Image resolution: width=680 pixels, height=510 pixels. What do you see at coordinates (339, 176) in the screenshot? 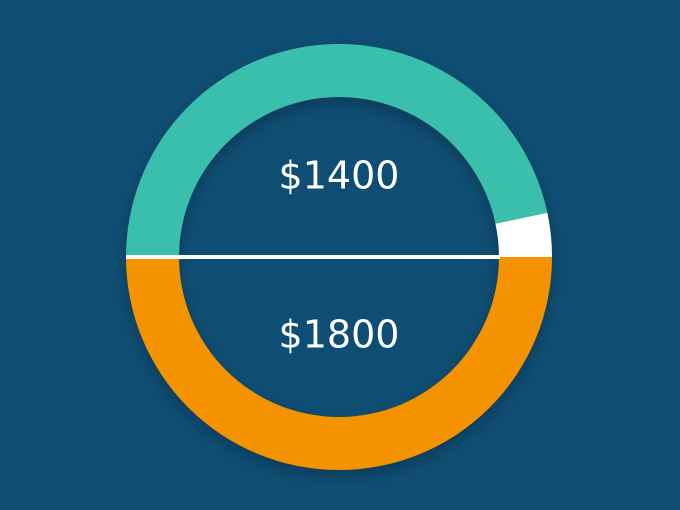
I see `top-amount-label: $1400` at bounding box center [339, 176].